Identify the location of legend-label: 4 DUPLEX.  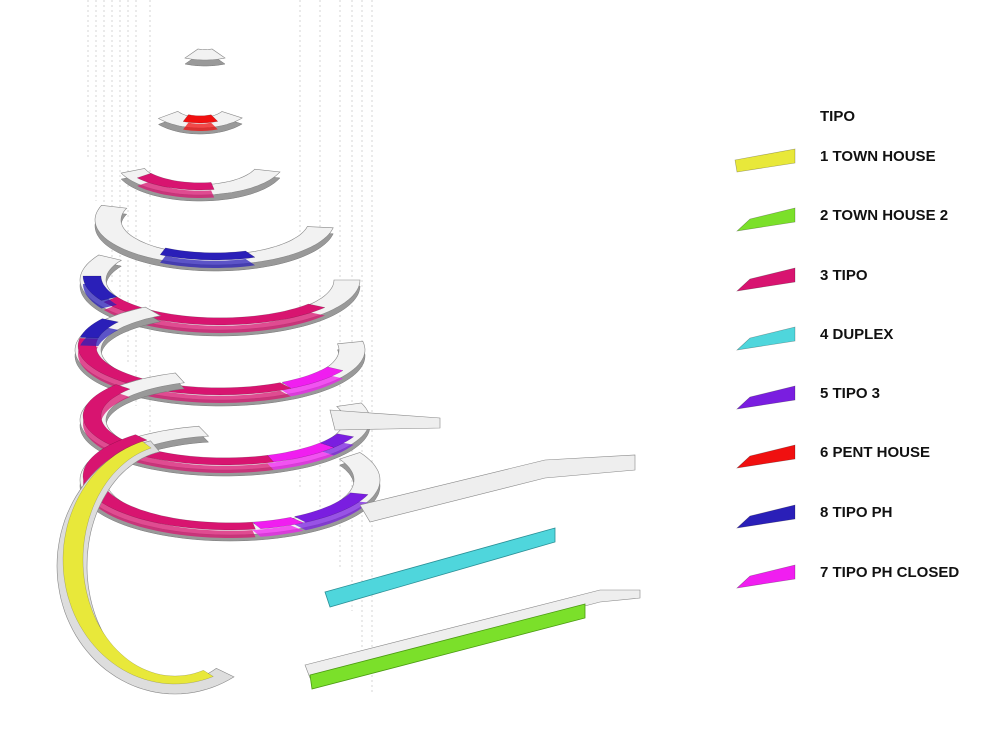
(856, 334).